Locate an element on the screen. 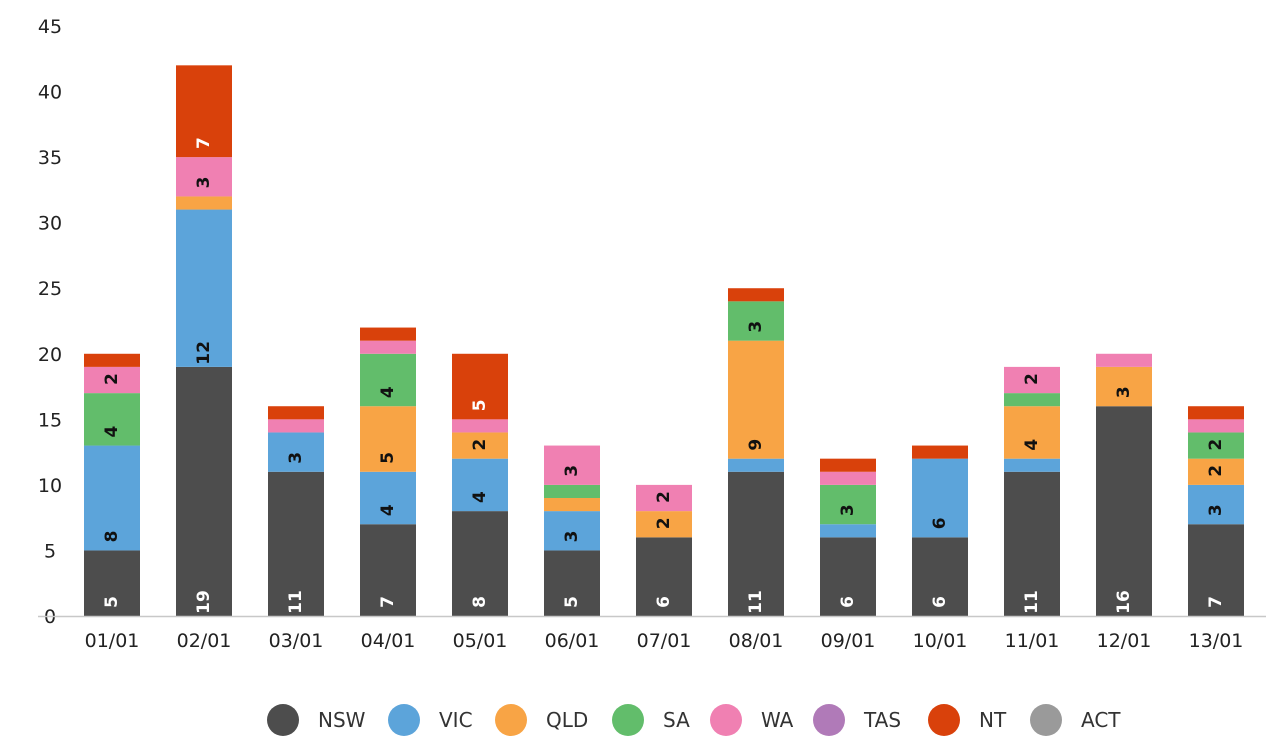  bar-data-label: 9 is located at coordinates (756, 445).